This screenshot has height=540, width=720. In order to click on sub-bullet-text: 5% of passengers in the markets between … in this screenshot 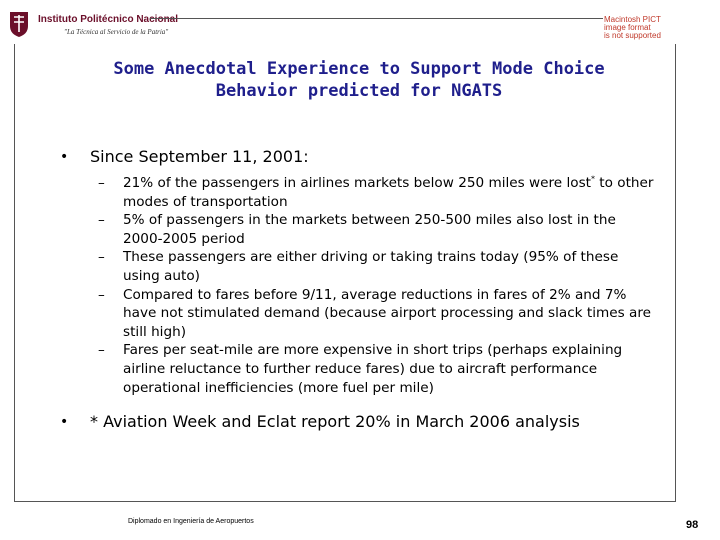, I will do `click(369, 229)`.